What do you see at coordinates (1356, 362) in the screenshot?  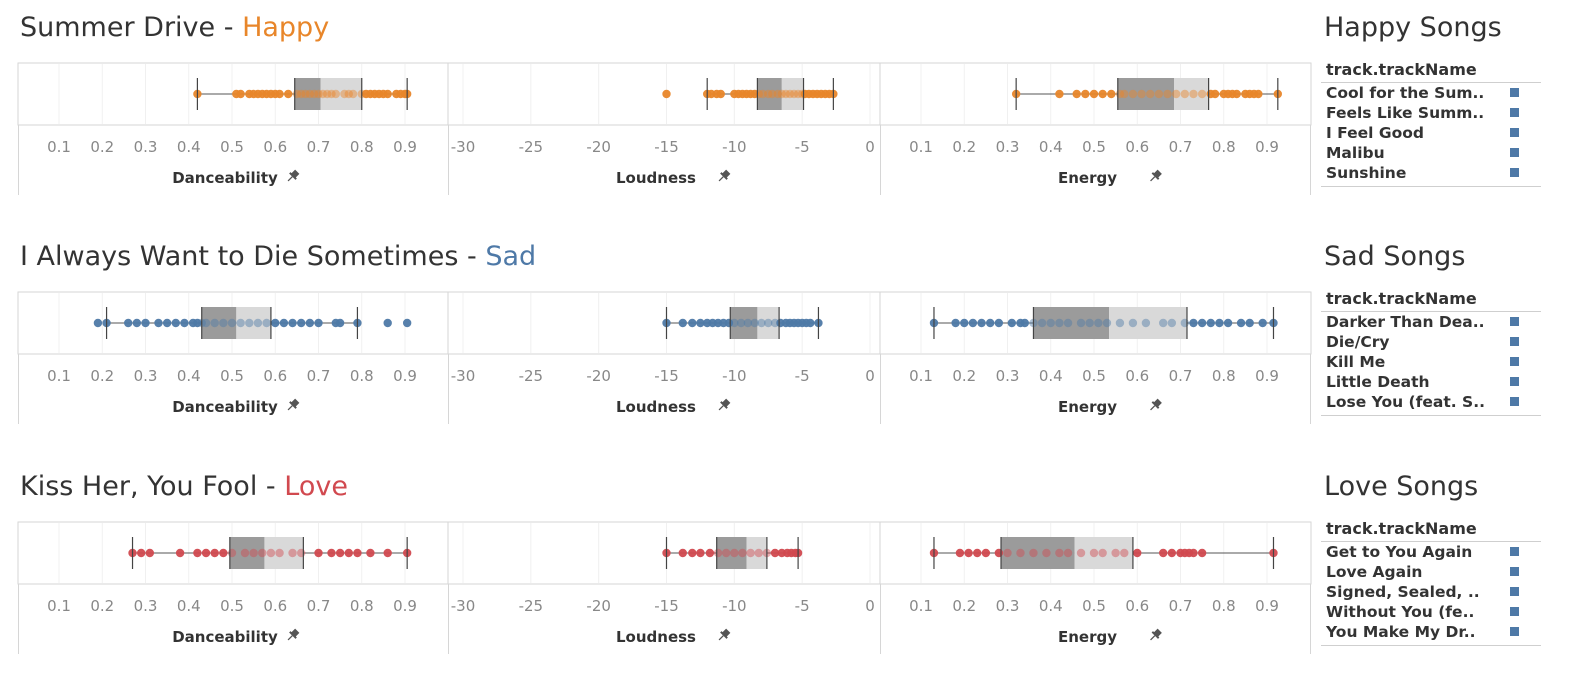 I see `legend-item-label: Kill Me` at bounding box center [1356, 362].